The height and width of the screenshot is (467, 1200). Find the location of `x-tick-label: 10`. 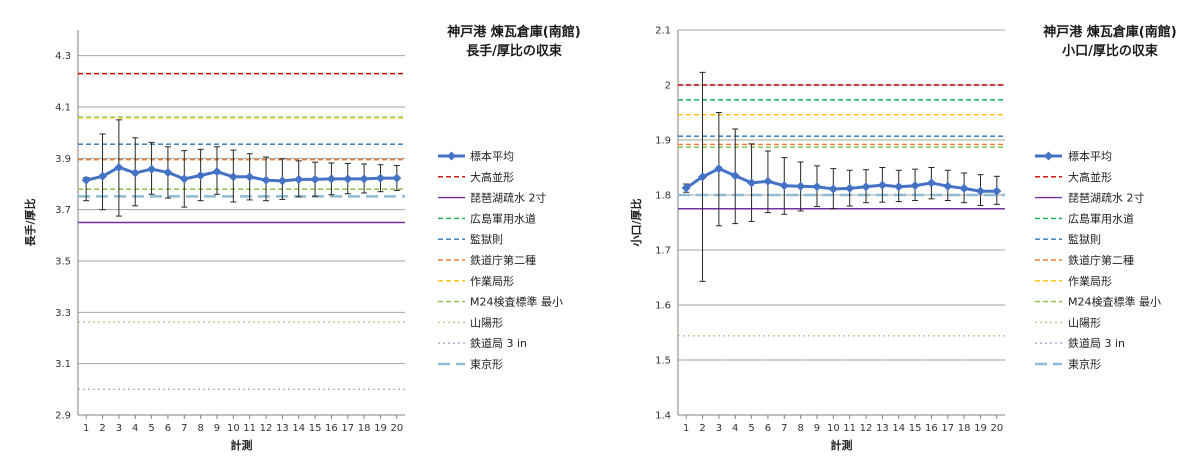

x-tick-label: 10 is located at coordinates (233, 428).